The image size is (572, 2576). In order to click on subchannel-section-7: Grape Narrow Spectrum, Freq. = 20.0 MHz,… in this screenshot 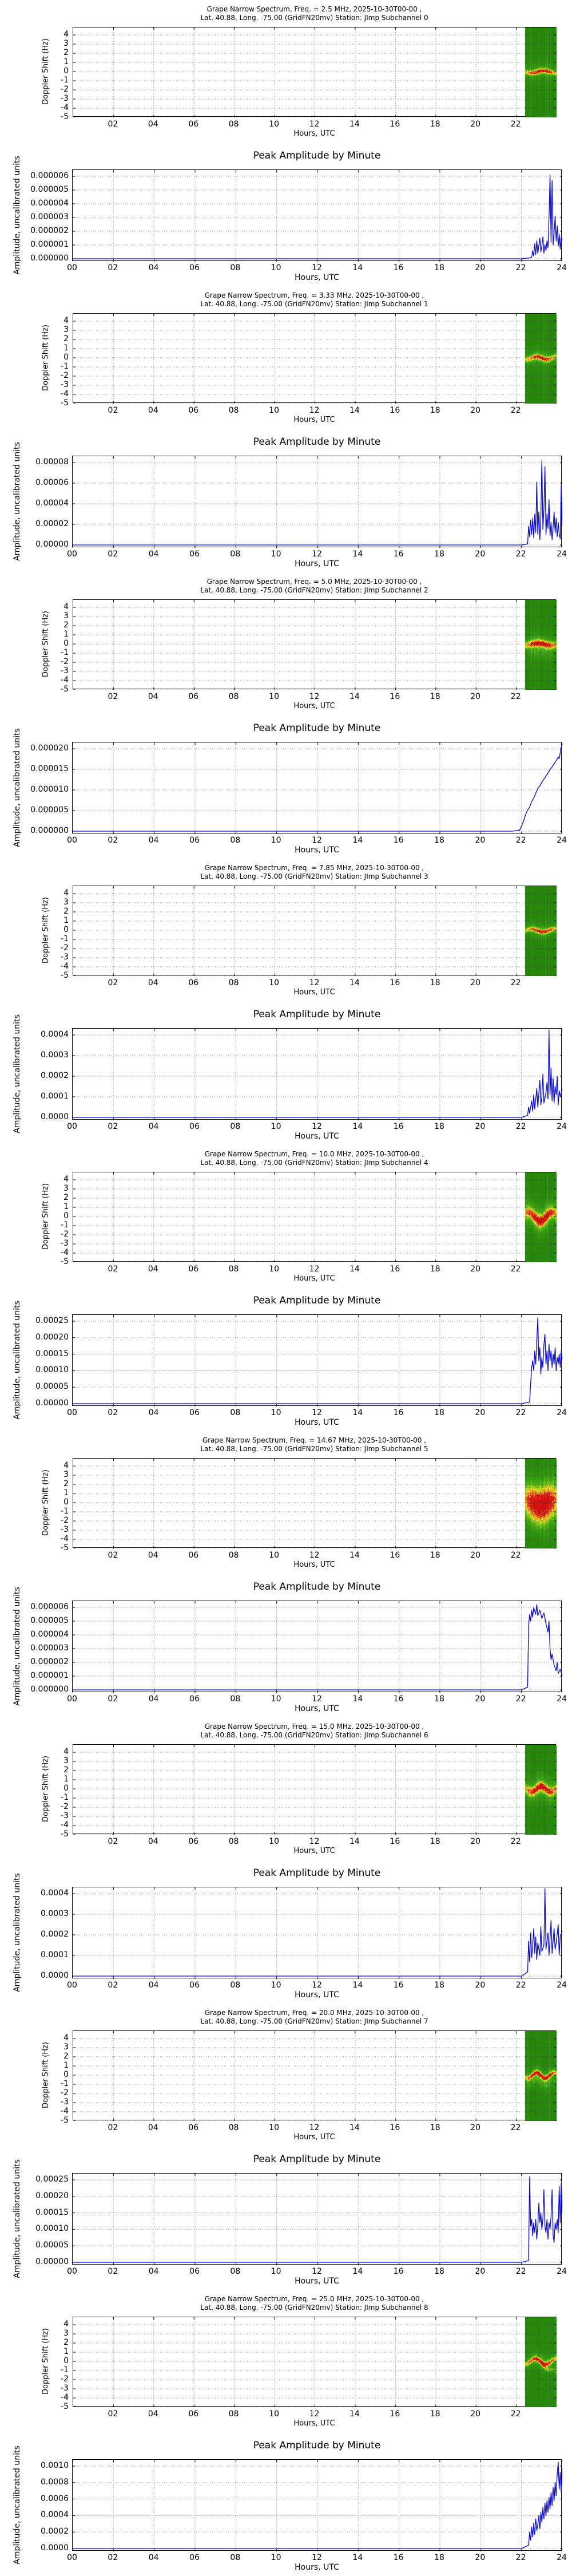, I will do `click(286, 2147)`.